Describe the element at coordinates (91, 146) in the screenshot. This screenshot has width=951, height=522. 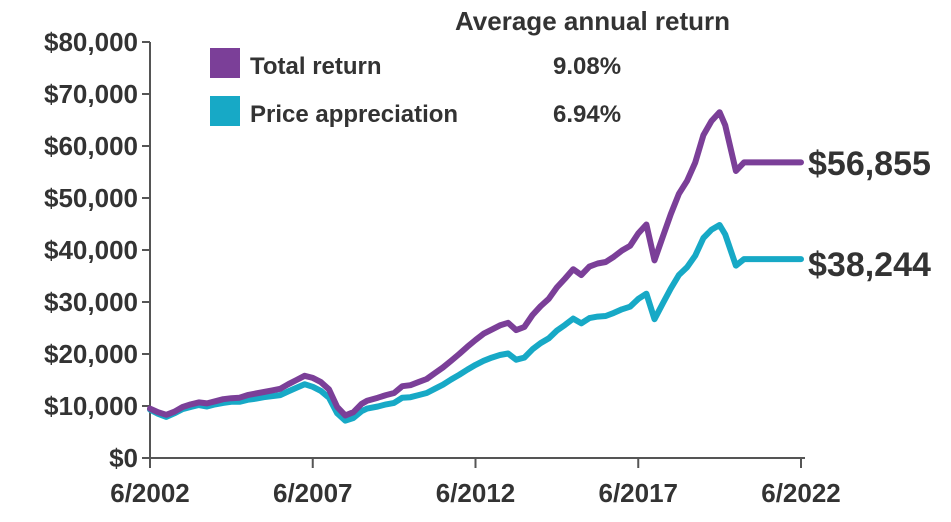
I see `y-tick-label: $60,000` at that location.